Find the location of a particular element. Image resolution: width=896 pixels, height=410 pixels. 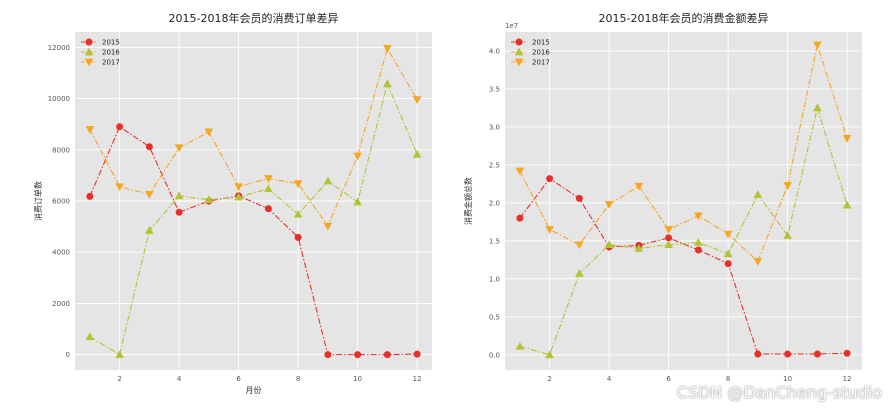

y-tick-label: 8000 is located at coordinates (61, 150).